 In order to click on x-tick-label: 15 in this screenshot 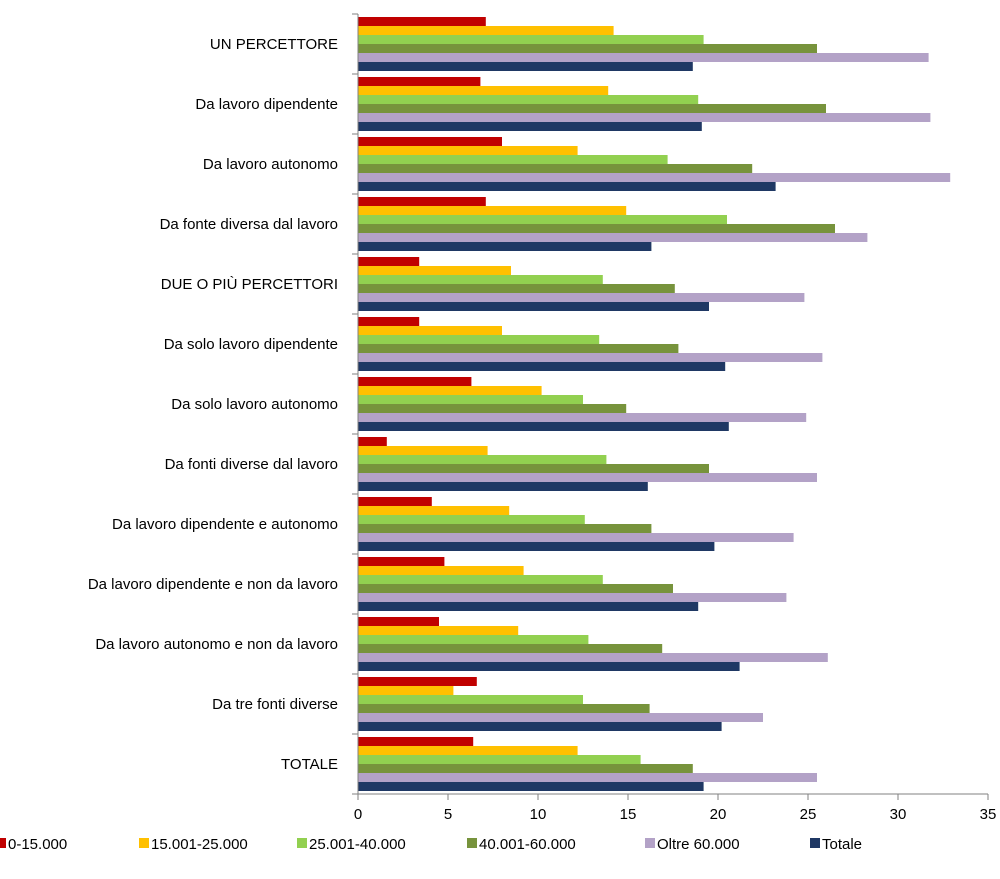, I will do `click(628, 814)`.